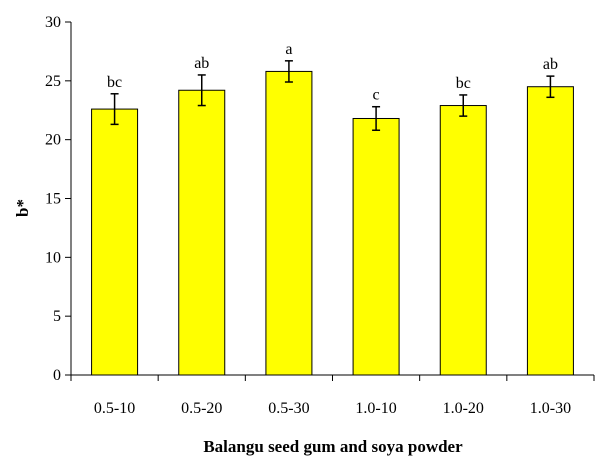 The height and width of the screenshot is (465, 604). I want to click on y-tick-label: 10, so click(53, 257).